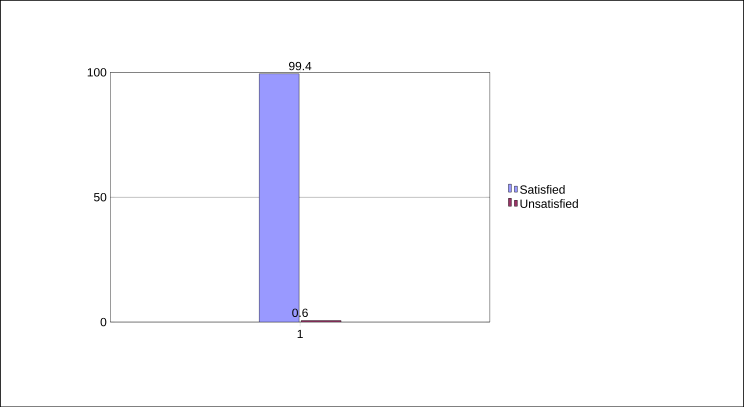  What do you see at coordinates (300, 334) in the screenshot?
I see `x-tick-label: 1` at bounding box center [300, 334].